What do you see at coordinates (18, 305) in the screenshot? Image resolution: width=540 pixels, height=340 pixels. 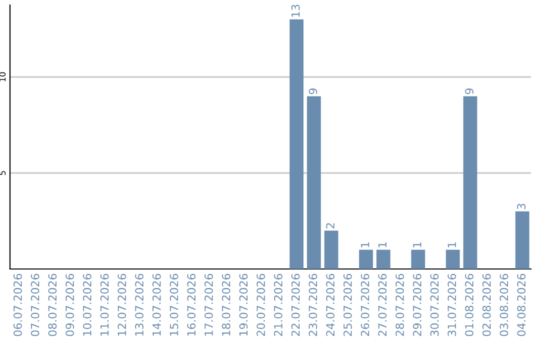 I see `x-tick-label: 06.07.2026` at bounding box center [18, 305].